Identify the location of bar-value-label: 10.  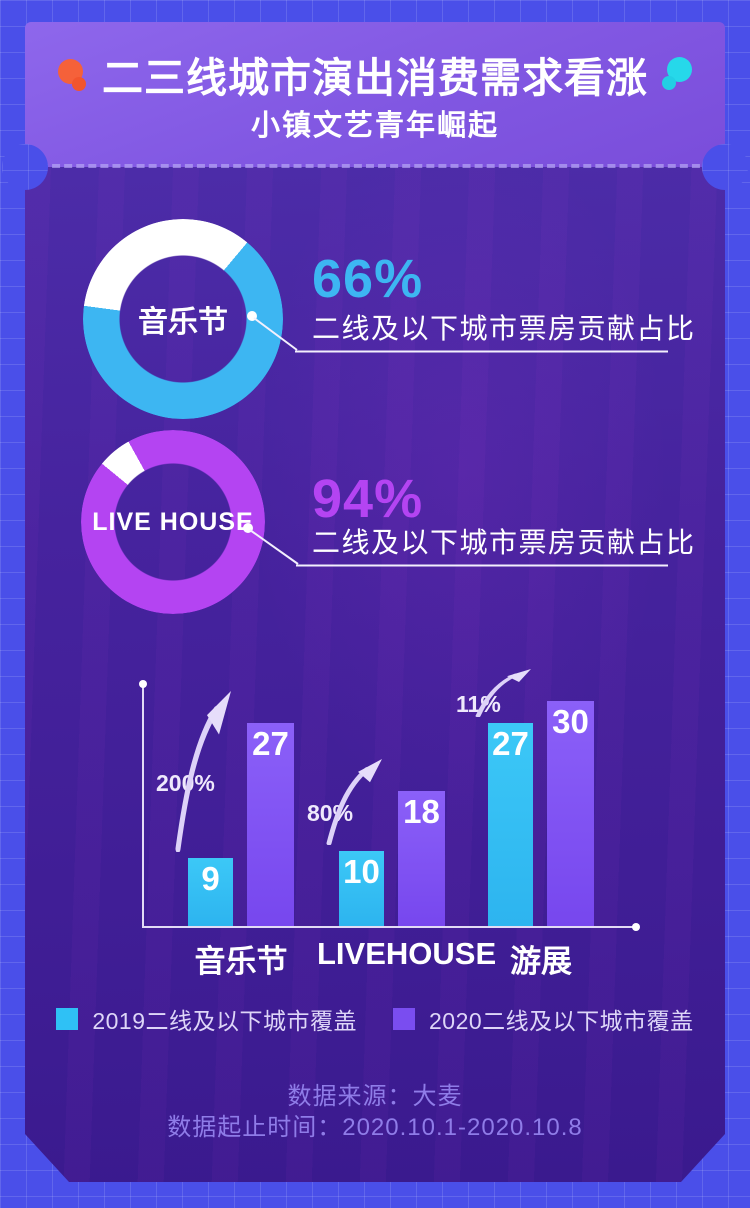
(361, 871).